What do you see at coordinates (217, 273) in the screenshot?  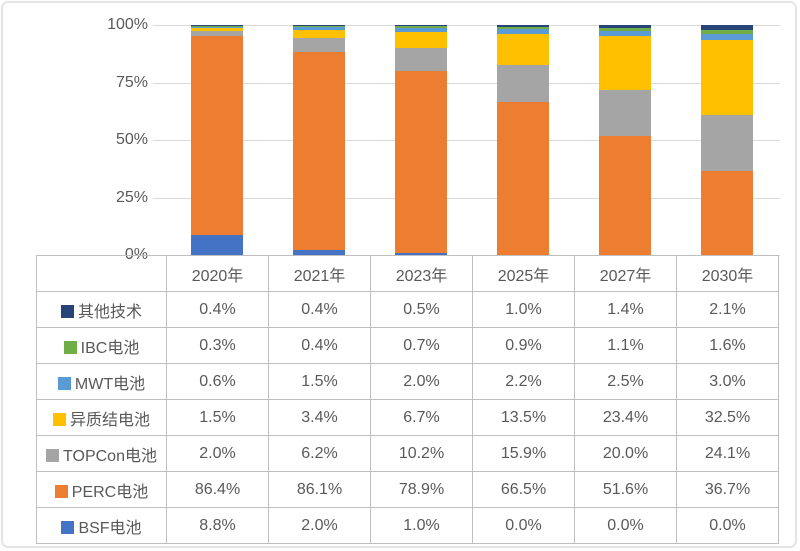 I see `year-column-header: 2020年` at bounding box center [217, 273].